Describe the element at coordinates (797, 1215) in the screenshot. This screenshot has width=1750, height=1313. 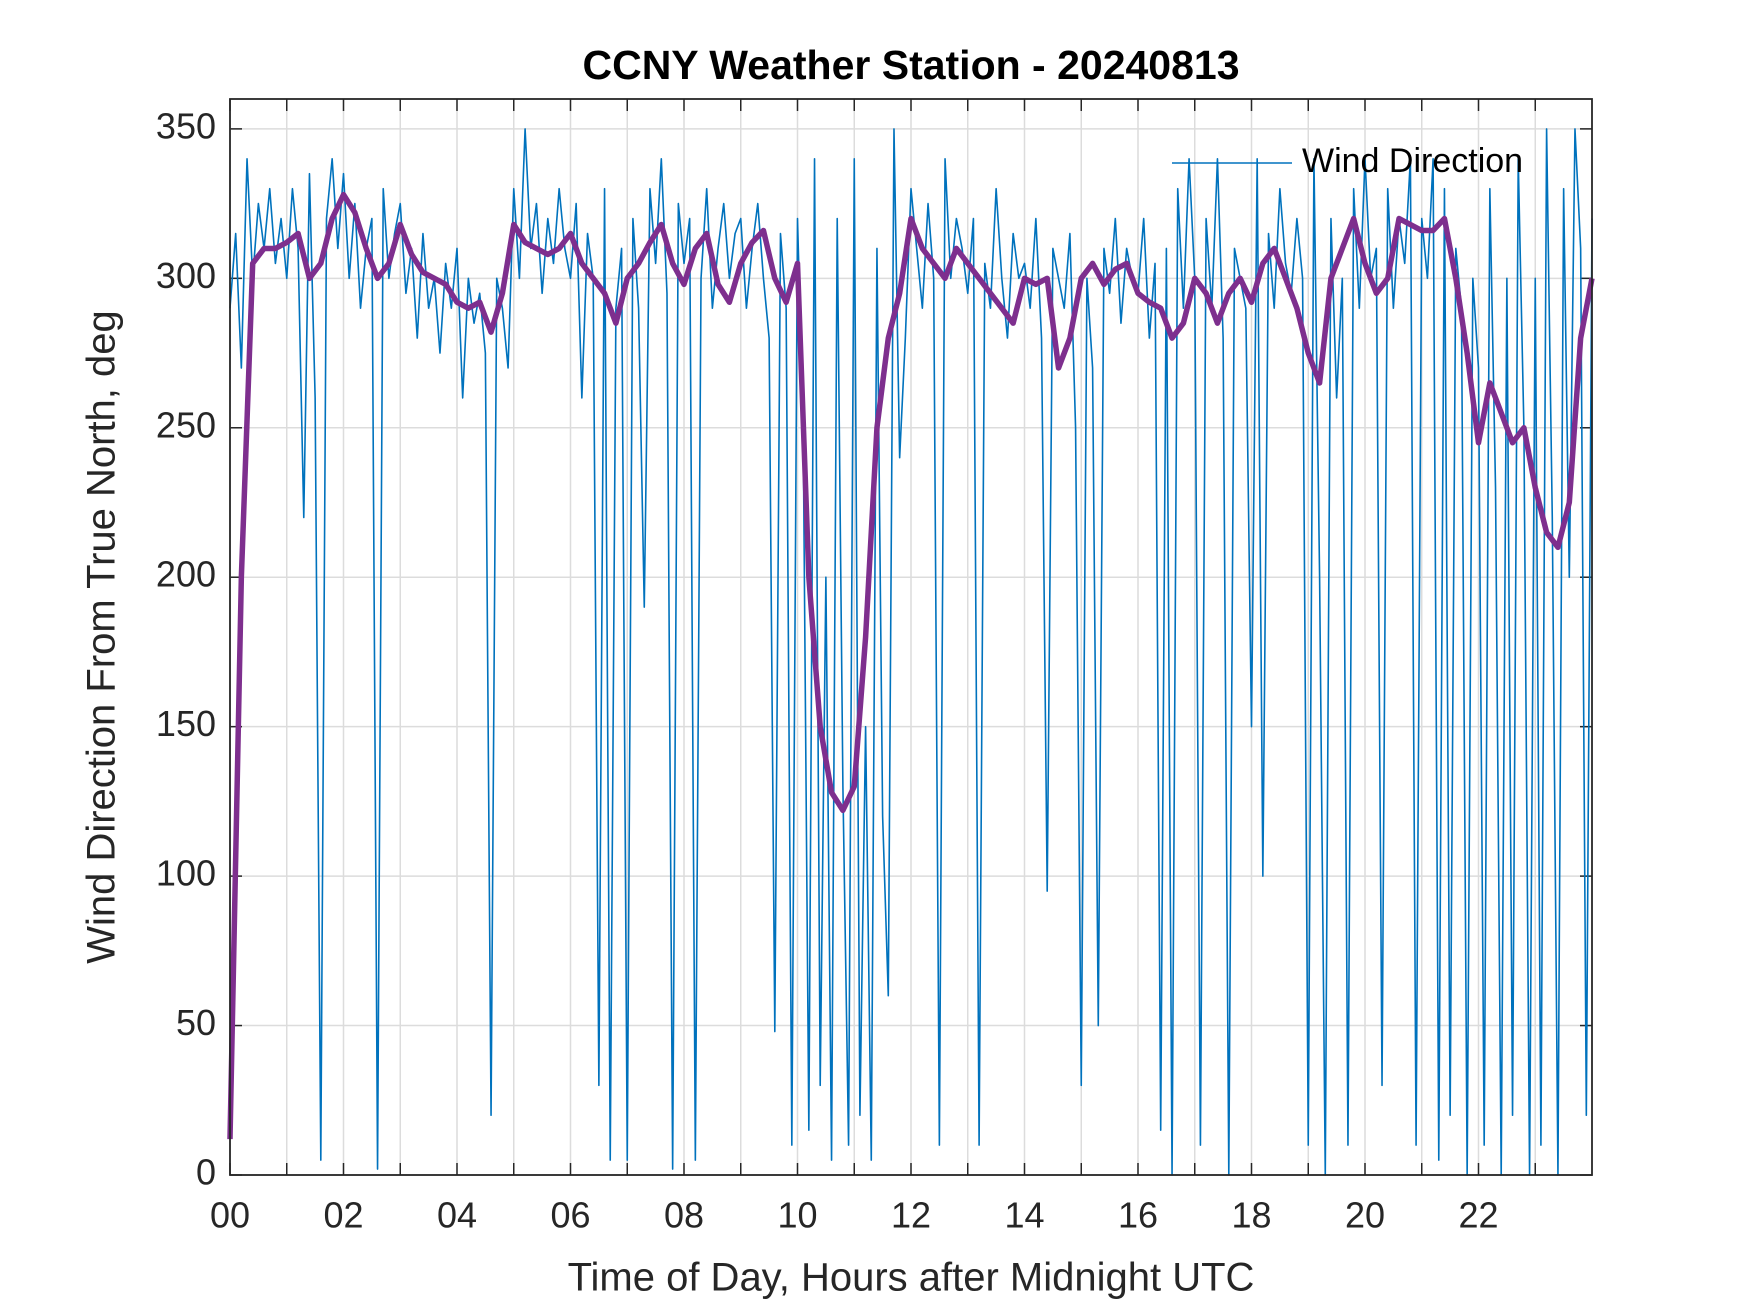
I see `x-tick-label: 10` at that location.